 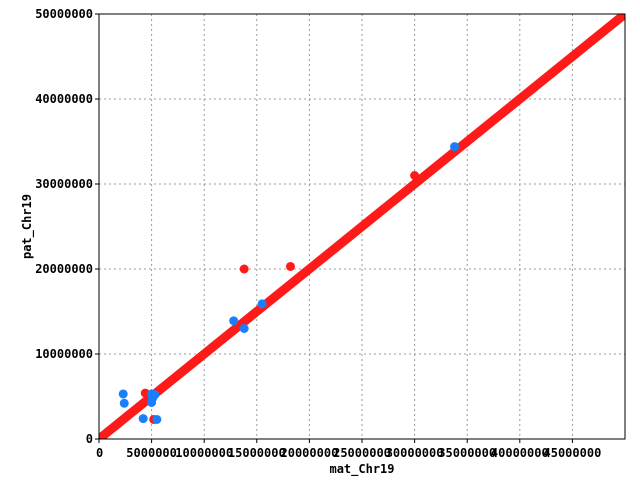 I want to click on y-tick-label: 30000000, so click(x=64, y=184).